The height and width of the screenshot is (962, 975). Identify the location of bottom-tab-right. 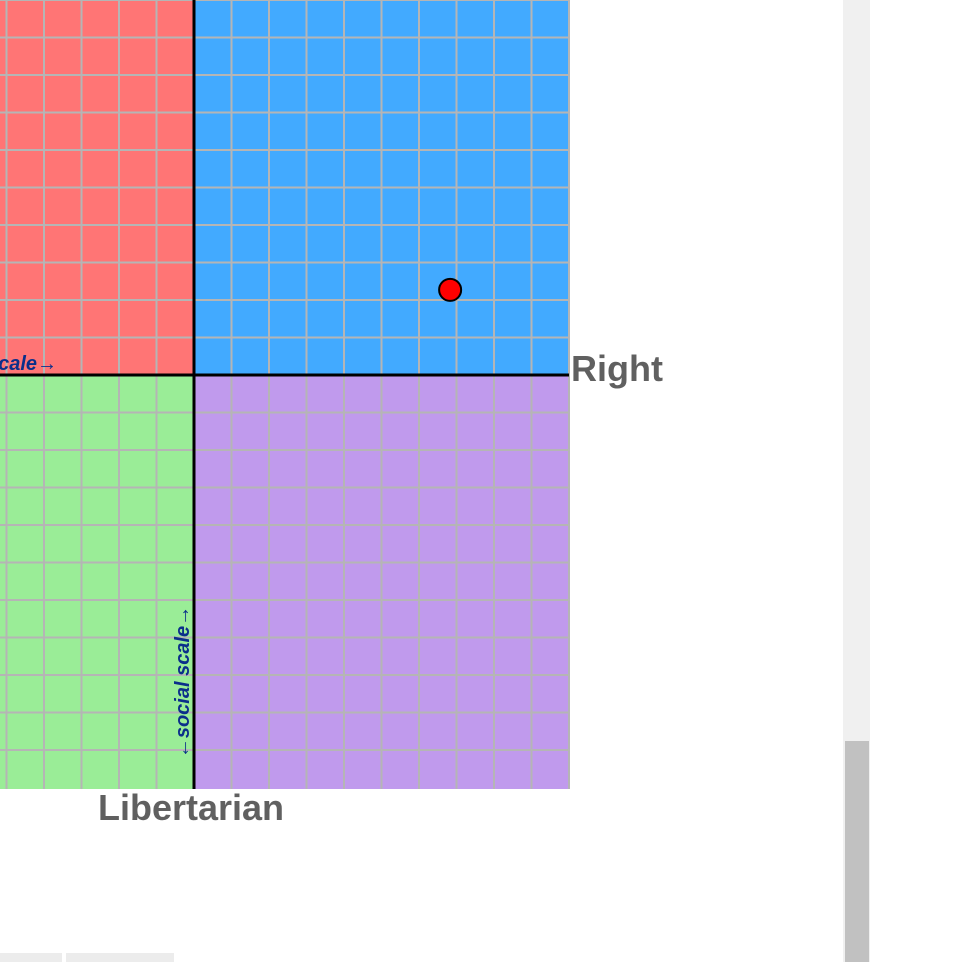
(120, 957).